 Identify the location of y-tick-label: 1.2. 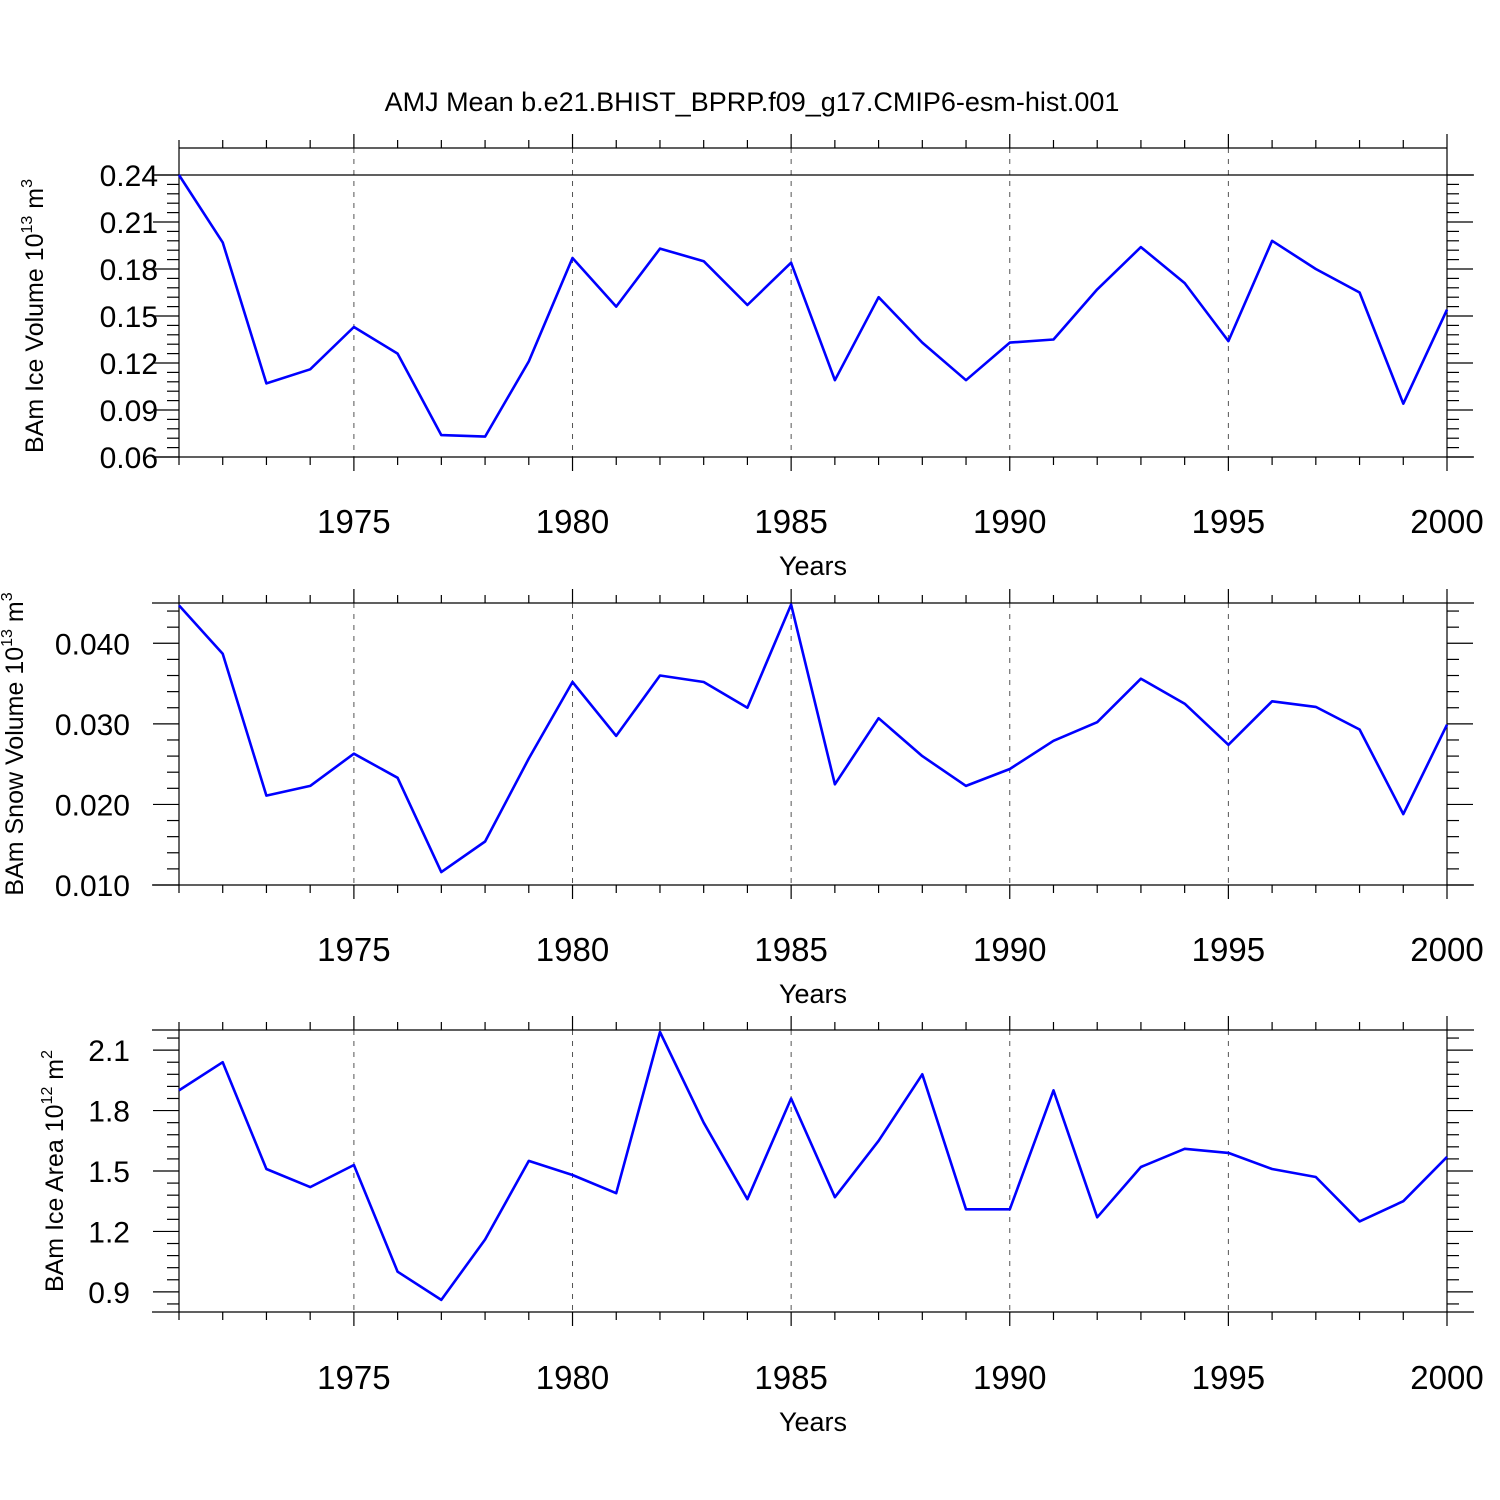
(109, 1232).